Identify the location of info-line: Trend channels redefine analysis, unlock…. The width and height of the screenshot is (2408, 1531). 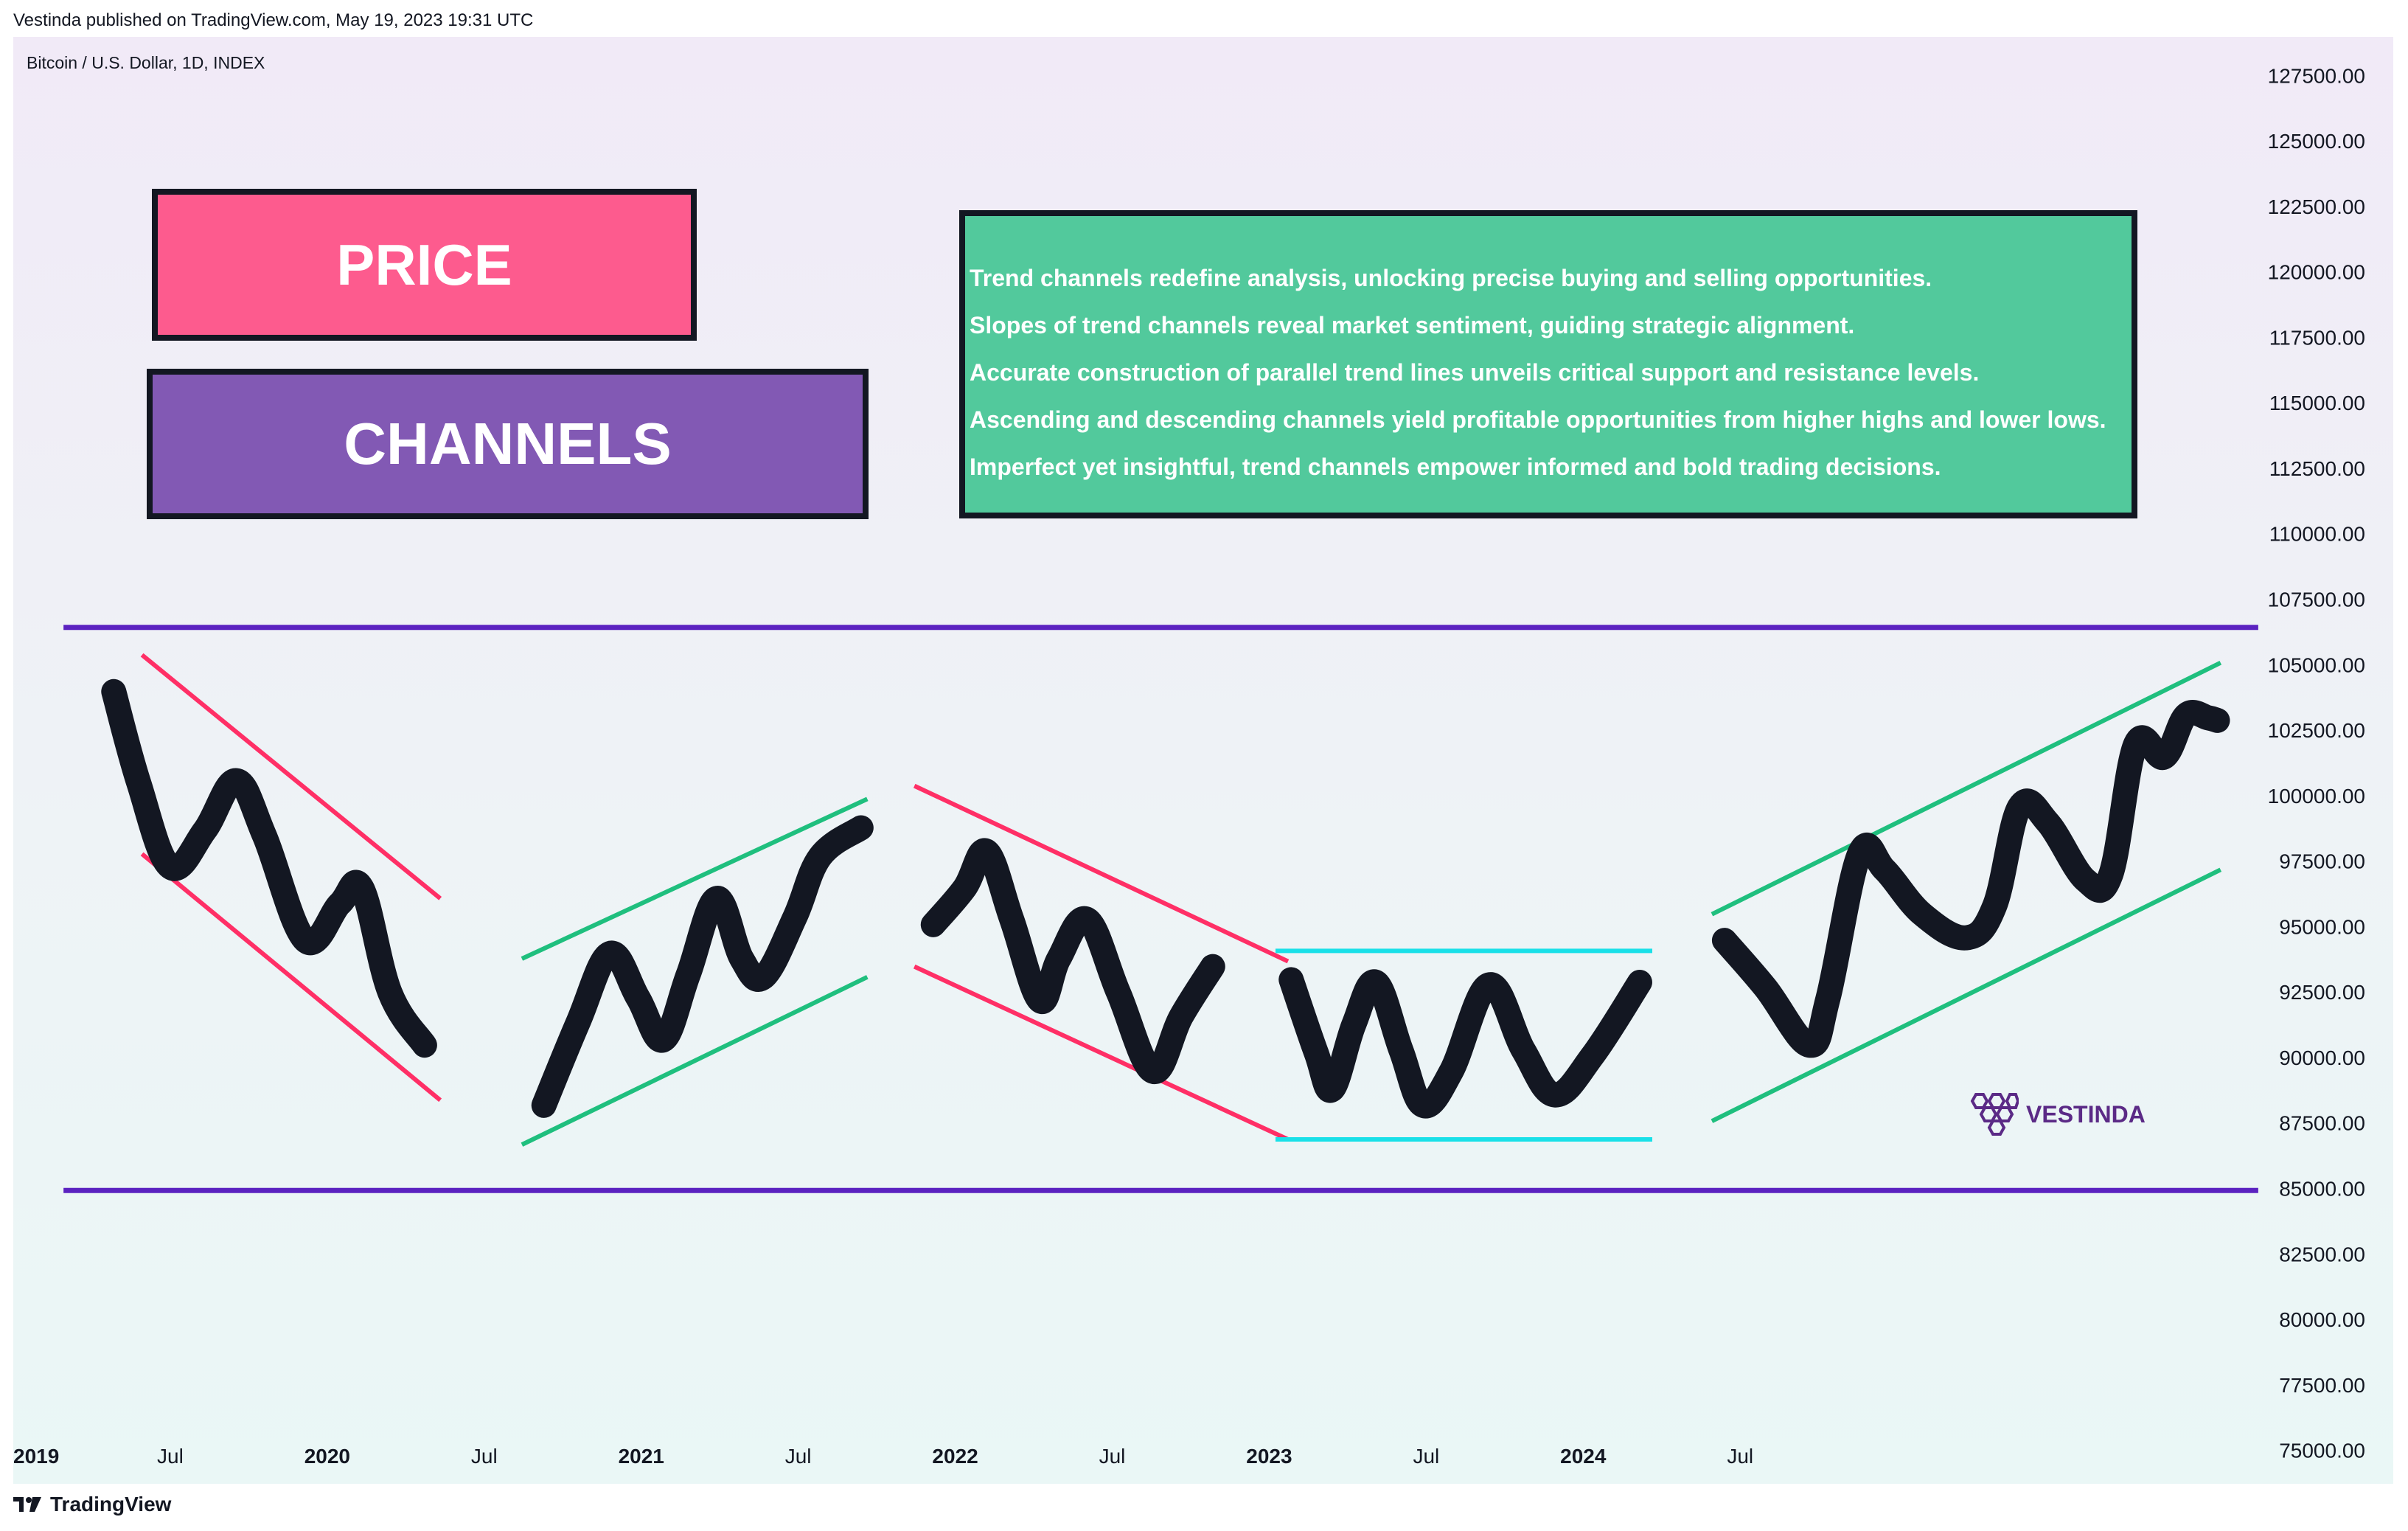
(1451, 278).